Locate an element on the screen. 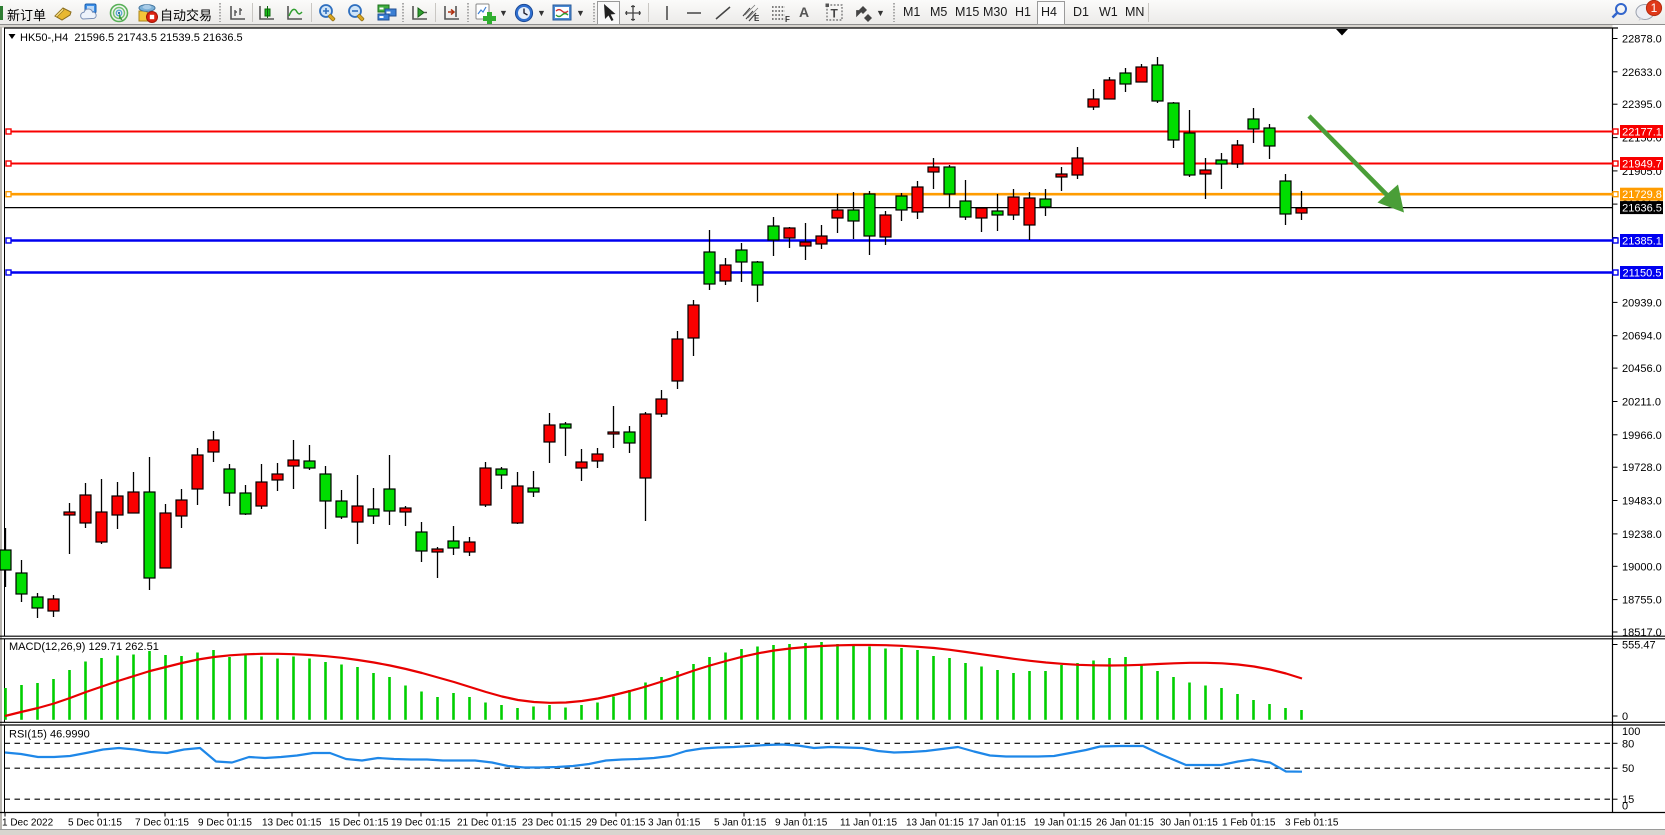  svg-text: 26 Jan 01:15 is located at coordinates (1125, 823).